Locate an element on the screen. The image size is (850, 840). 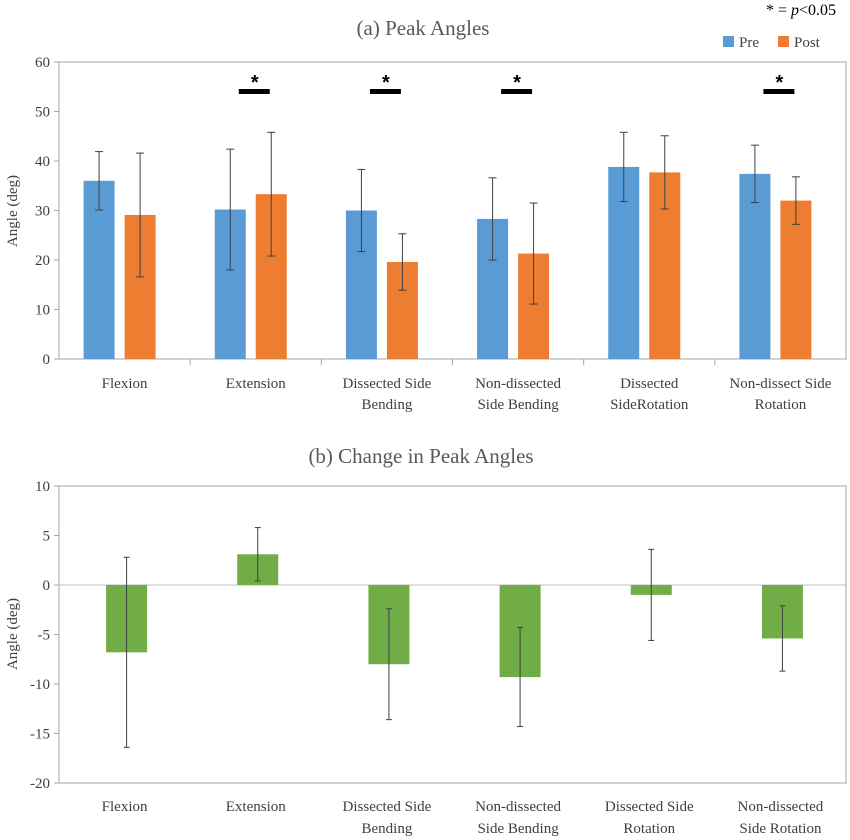
significance-note-prefix: * = is located at coordinates (778, 10).